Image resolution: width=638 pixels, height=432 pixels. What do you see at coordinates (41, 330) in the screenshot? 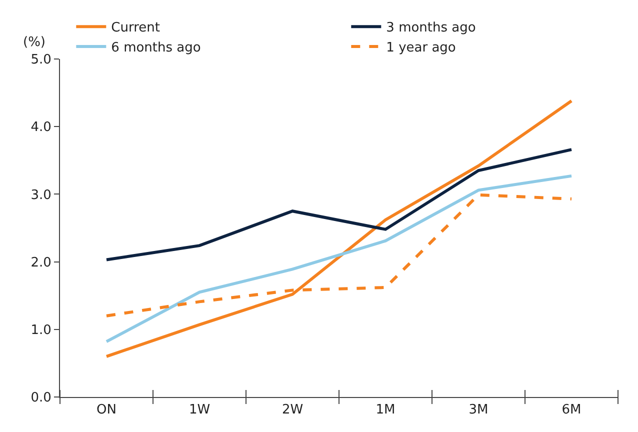
I see `y-tick-label: 1.0` at bounding box center [41, 330].